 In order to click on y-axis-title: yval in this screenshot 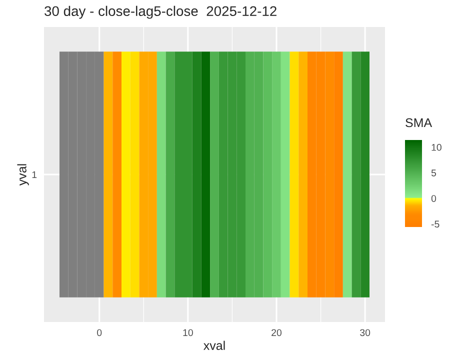, I will do `click(23, 175)`.